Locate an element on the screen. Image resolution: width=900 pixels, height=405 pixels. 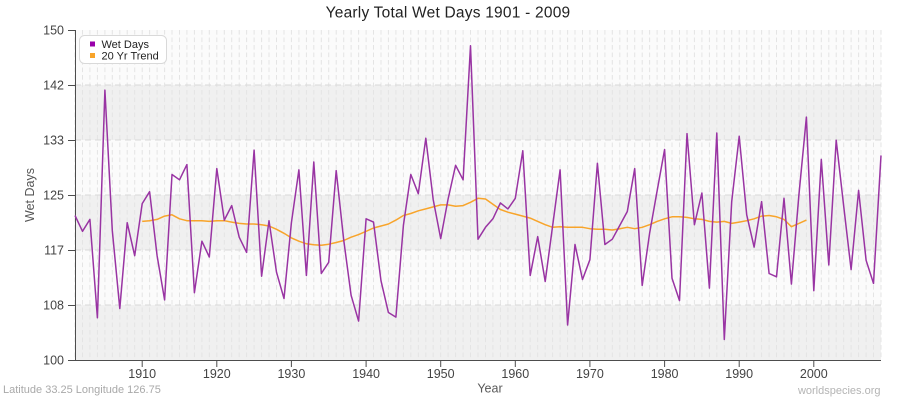
svg-text: Year is located at coordinates (489, 389).